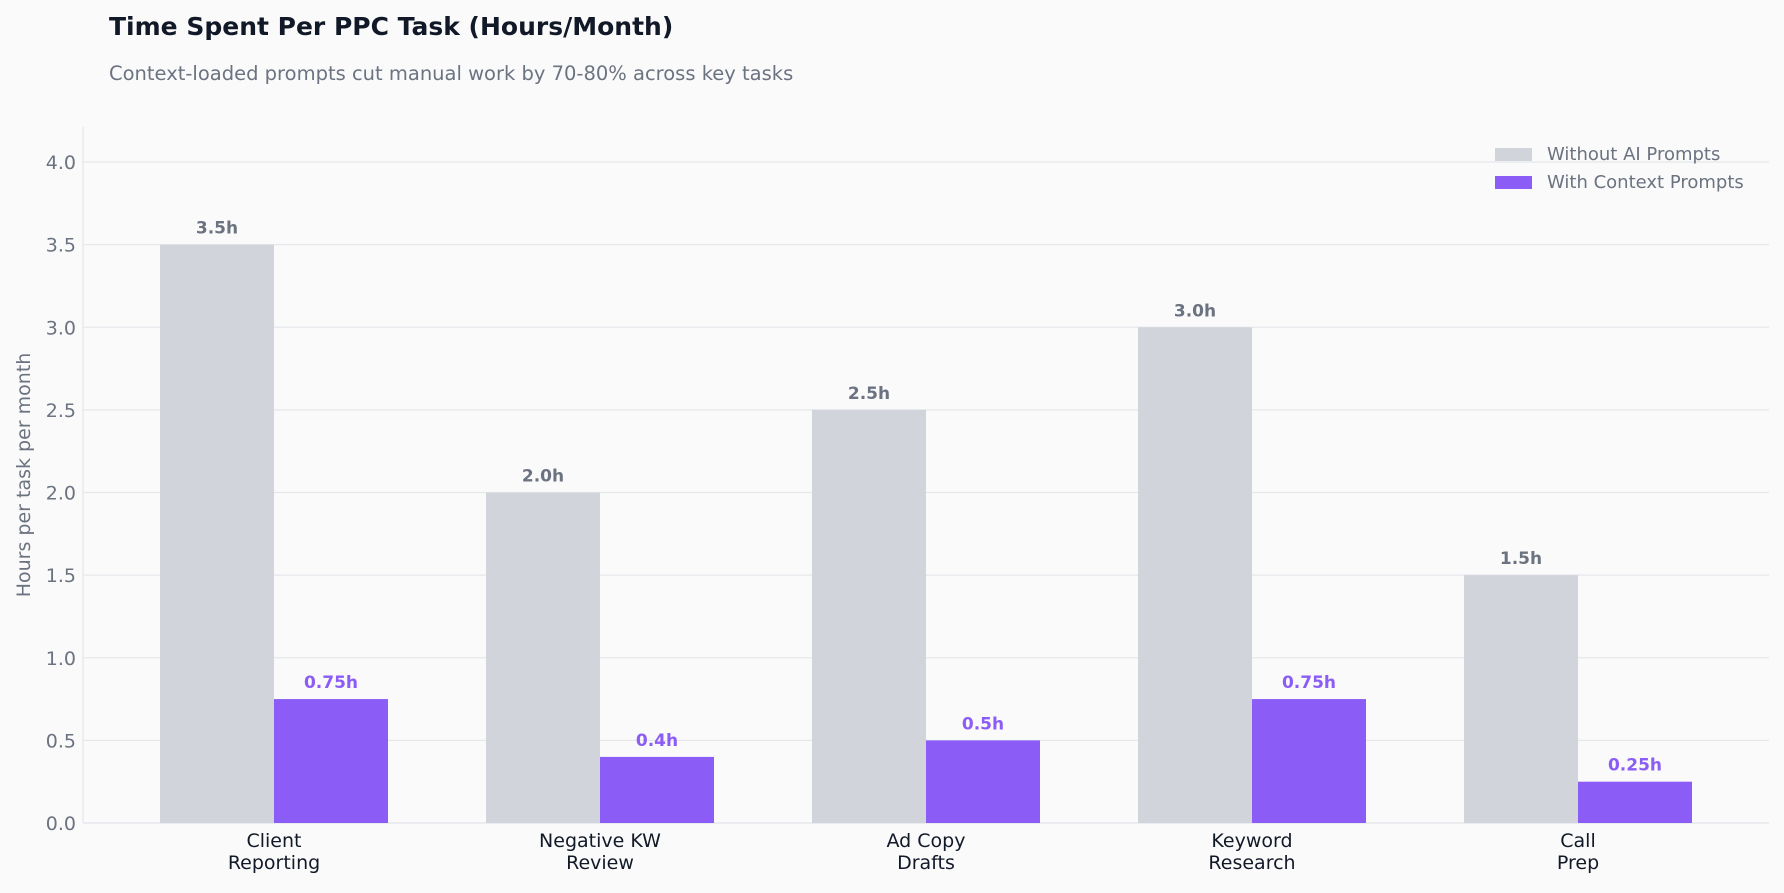 This screenshot has width=1784, height=893. Describe the element at coordinates (983, 724) in the screenshot. I see `data-label: 0.5h` at that location.